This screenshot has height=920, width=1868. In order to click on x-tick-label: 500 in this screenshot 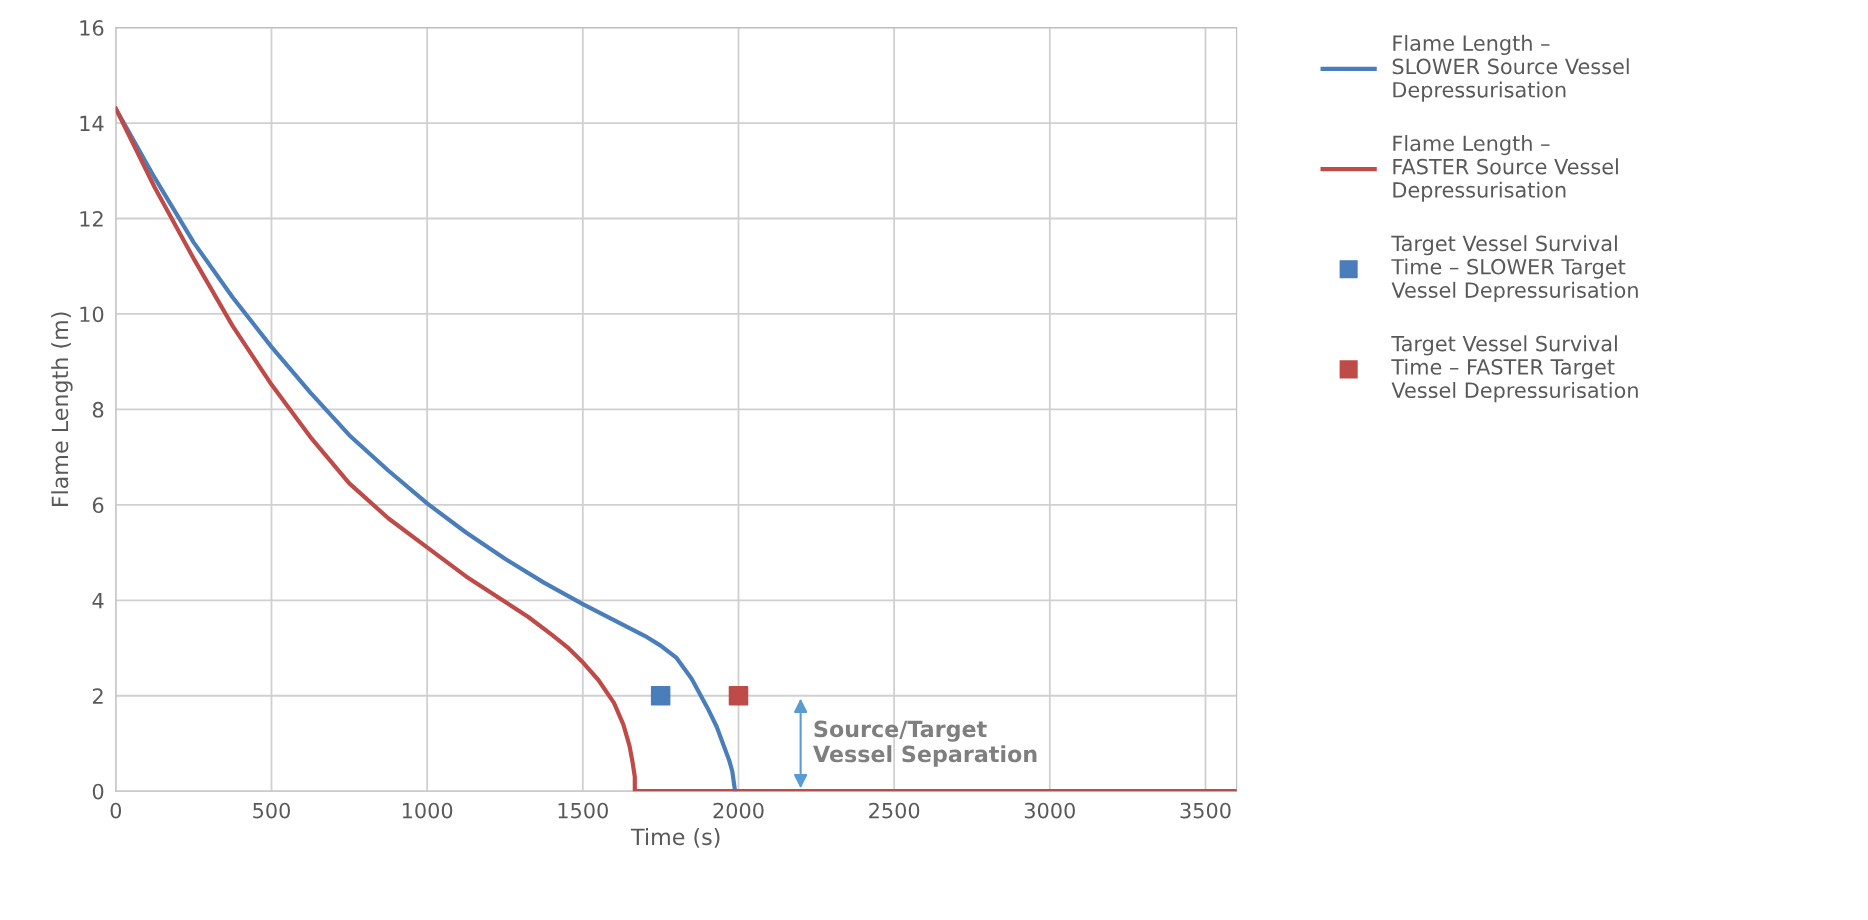, I will do `click(271, 810)`.